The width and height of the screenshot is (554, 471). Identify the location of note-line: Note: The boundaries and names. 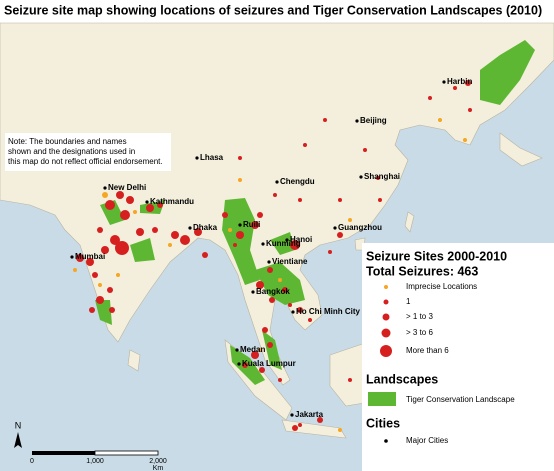
(67, 141).